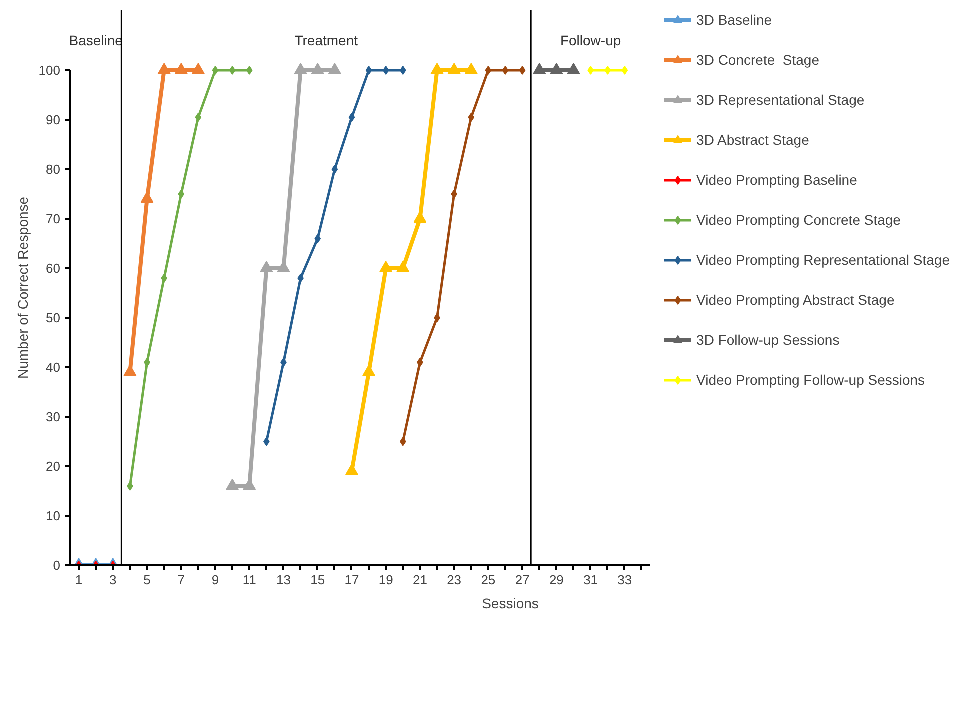  Describe the element at coordinates (625, 580) in the screenshot. I see `x-tick-label: 33` at that location.